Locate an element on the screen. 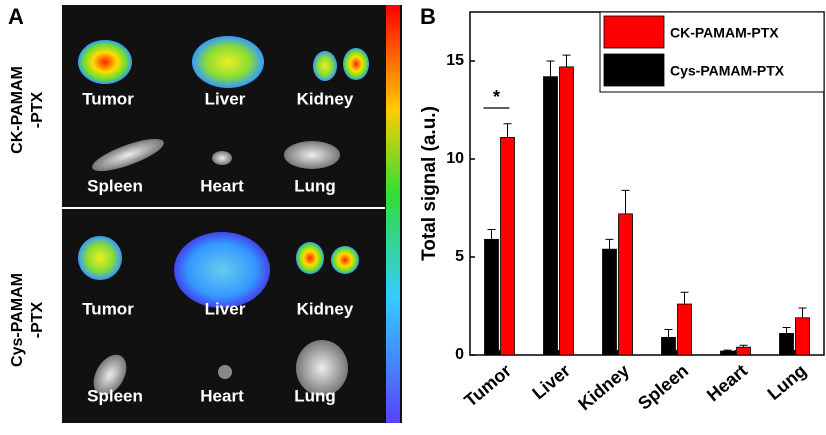 This screenshot has height=435, width=826. legend-label: CK-PAMAM-PTX is located at coordinates (724, 33).